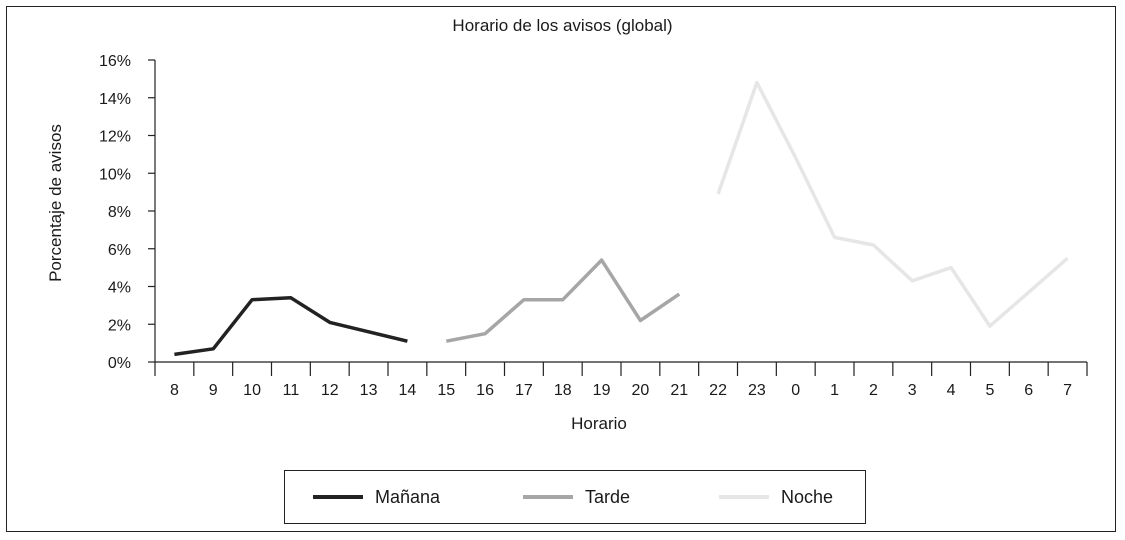 The width and height of the screenshot is (1125, 540). I want to click on legend-label-manana: Mañana, so click(408, 496).